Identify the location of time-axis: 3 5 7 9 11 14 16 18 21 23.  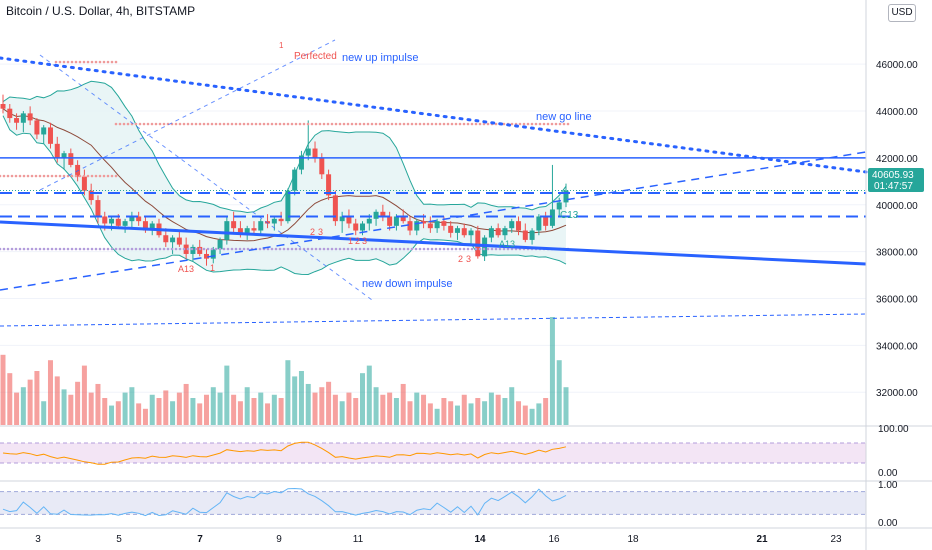
(466, 536).